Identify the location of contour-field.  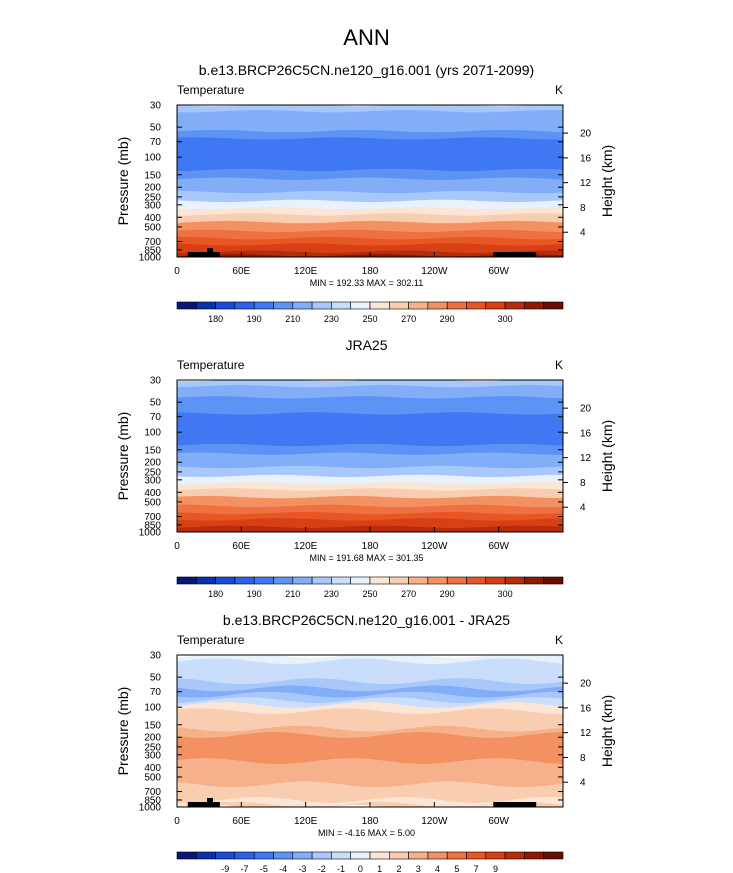
(370, 181).